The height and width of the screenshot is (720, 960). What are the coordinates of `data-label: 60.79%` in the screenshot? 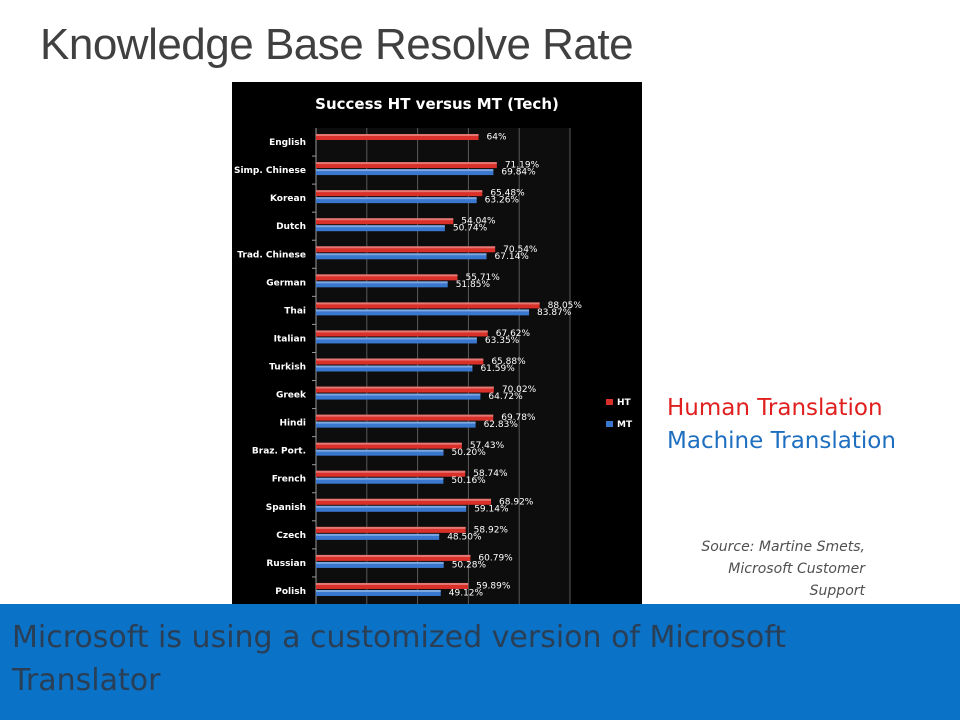 It's located at (495, 558).